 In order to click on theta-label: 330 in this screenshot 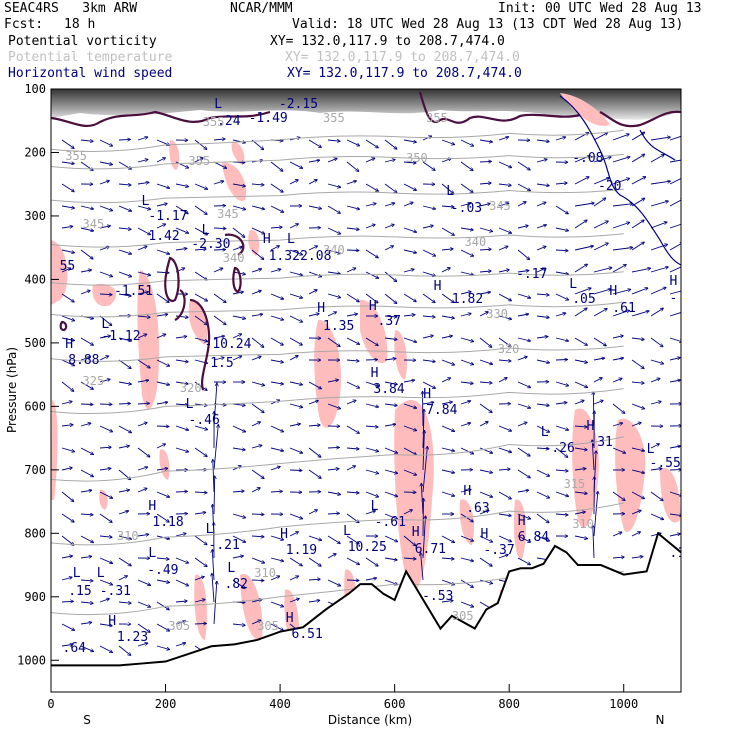, I will do `click(497, 314)`.